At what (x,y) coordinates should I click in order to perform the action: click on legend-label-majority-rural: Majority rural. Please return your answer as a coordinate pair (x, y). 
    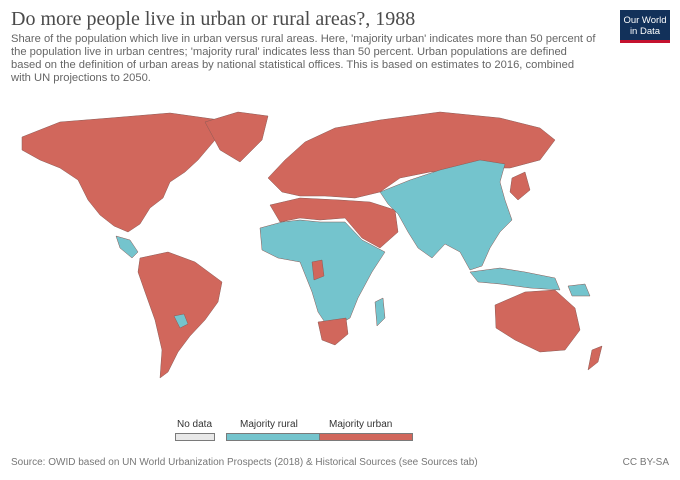
    Looking at the image, I should click on (269, 424).